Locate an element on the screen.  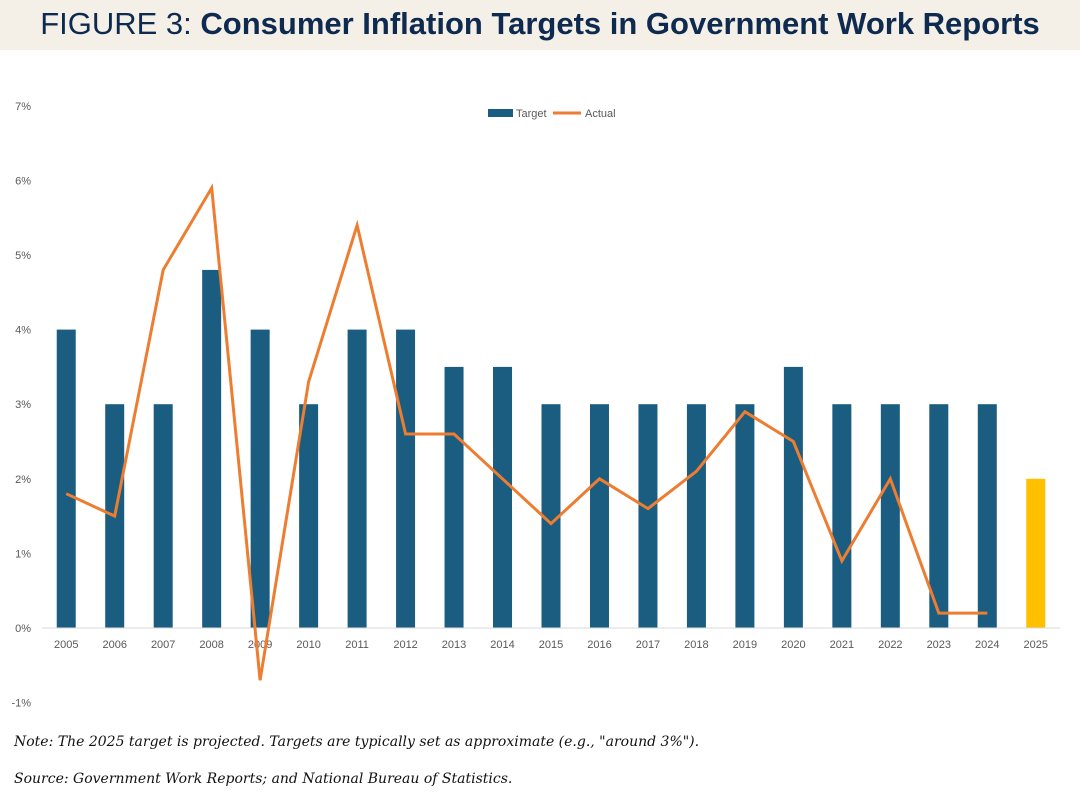
x-tick-label: 2021 is located at coordinates (842, 645).